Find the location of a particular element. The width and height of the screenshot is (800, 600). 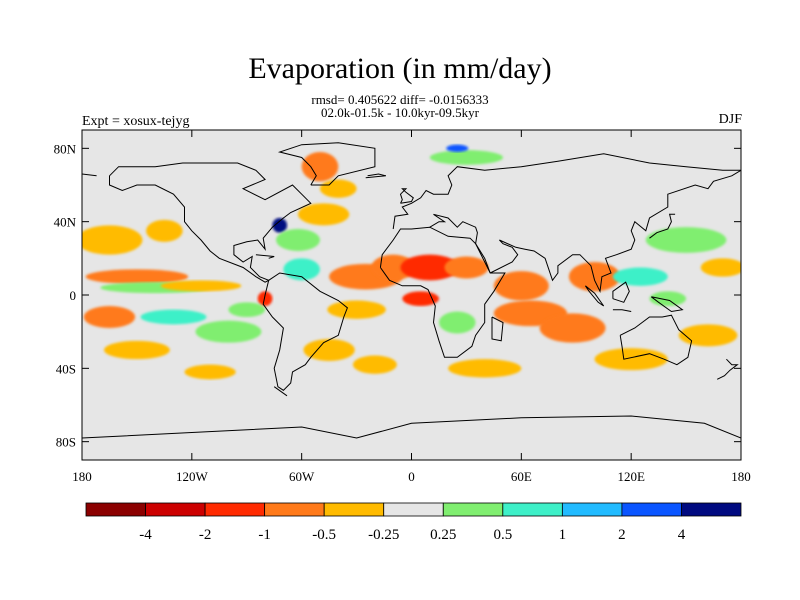

colorbar-label: -0.25 is located at coordinates (383, 535).